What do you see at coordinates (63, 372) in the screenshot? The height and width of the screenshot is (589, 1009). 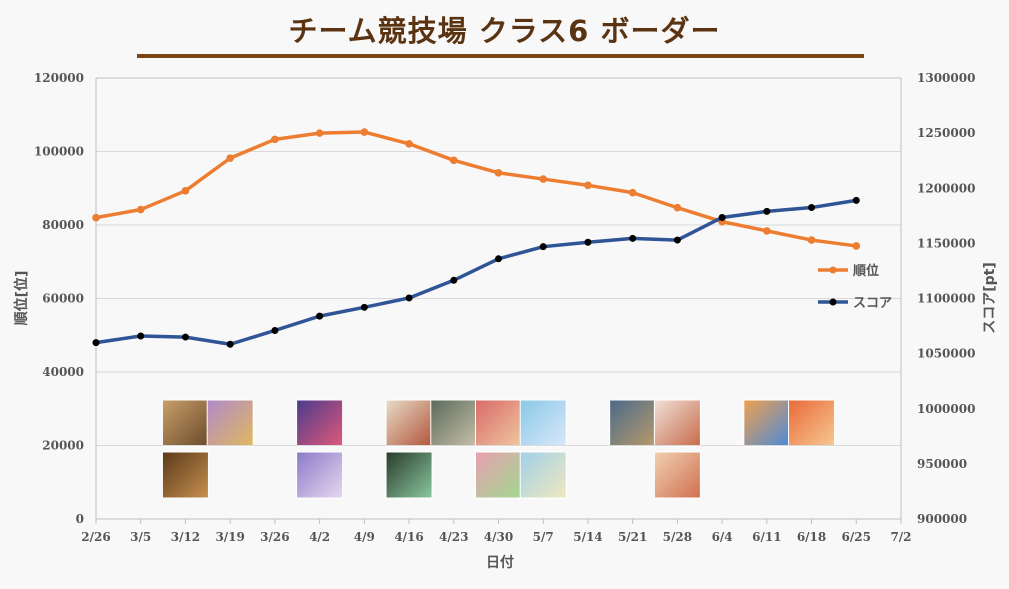 I see `y-tick-label: 40000` at bounding box center [63, 372].